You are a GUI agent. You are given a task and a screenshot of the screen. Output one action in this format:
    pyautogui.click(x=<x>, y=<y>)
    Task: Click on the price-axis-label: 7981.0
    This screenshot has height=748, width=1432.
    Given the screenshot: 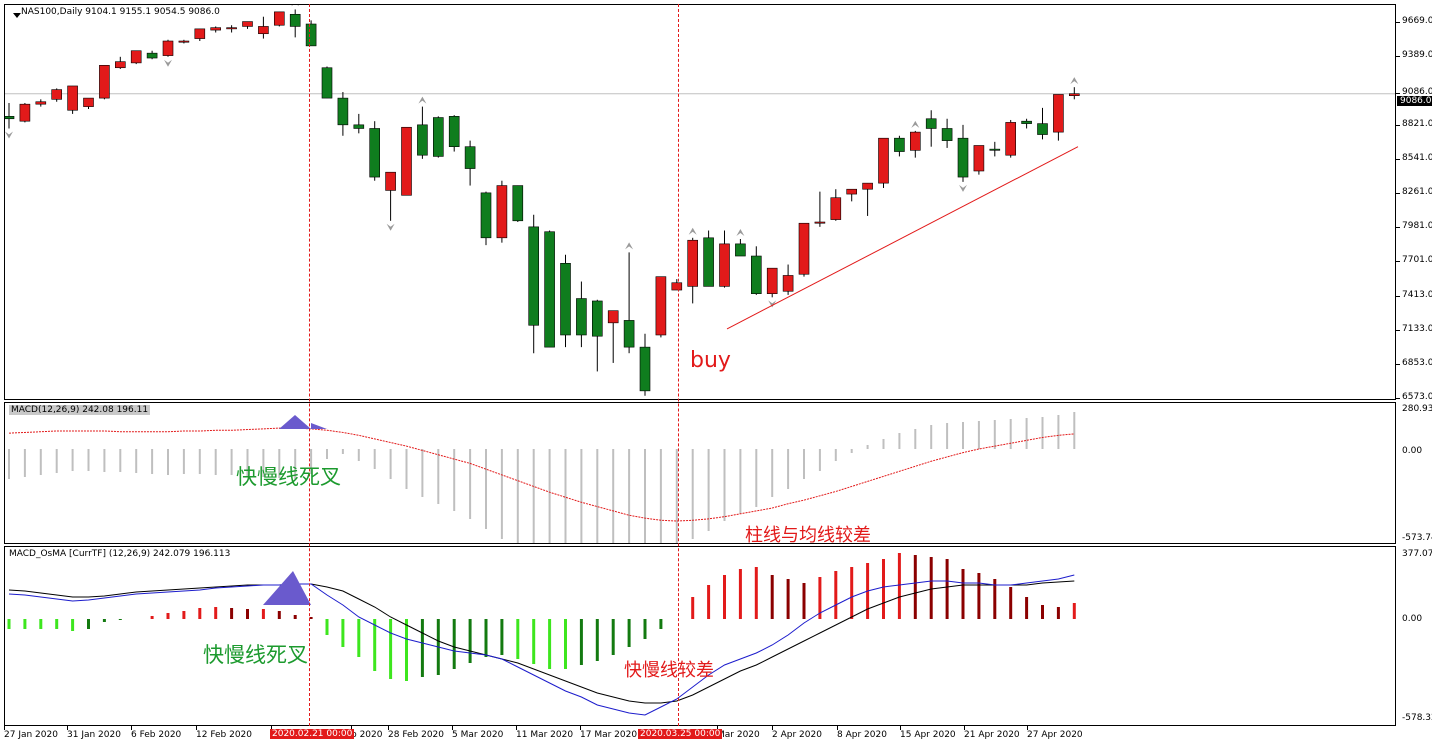 What is the action you would take?
    pyautogui.click(x=1417, y=225)
    